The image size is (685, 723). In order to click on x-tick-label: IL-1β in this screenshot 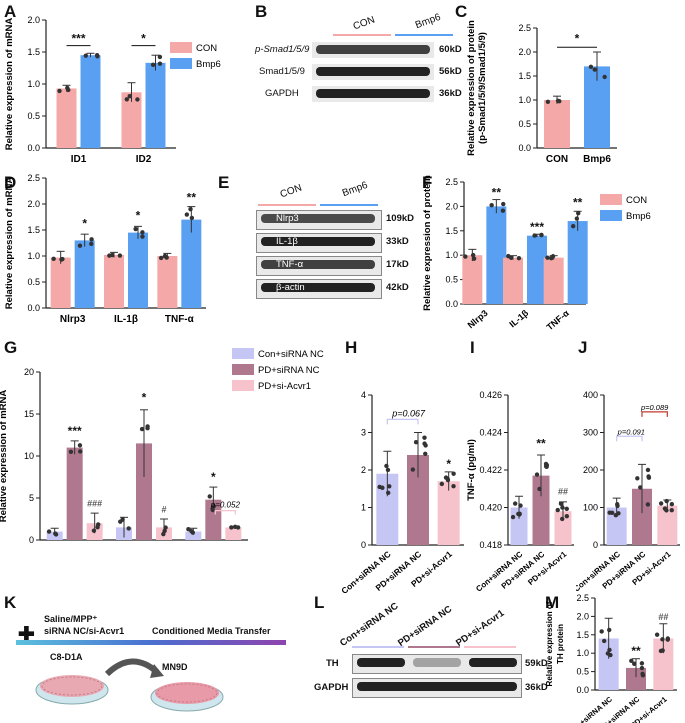, I will do `click(518, 319)`.